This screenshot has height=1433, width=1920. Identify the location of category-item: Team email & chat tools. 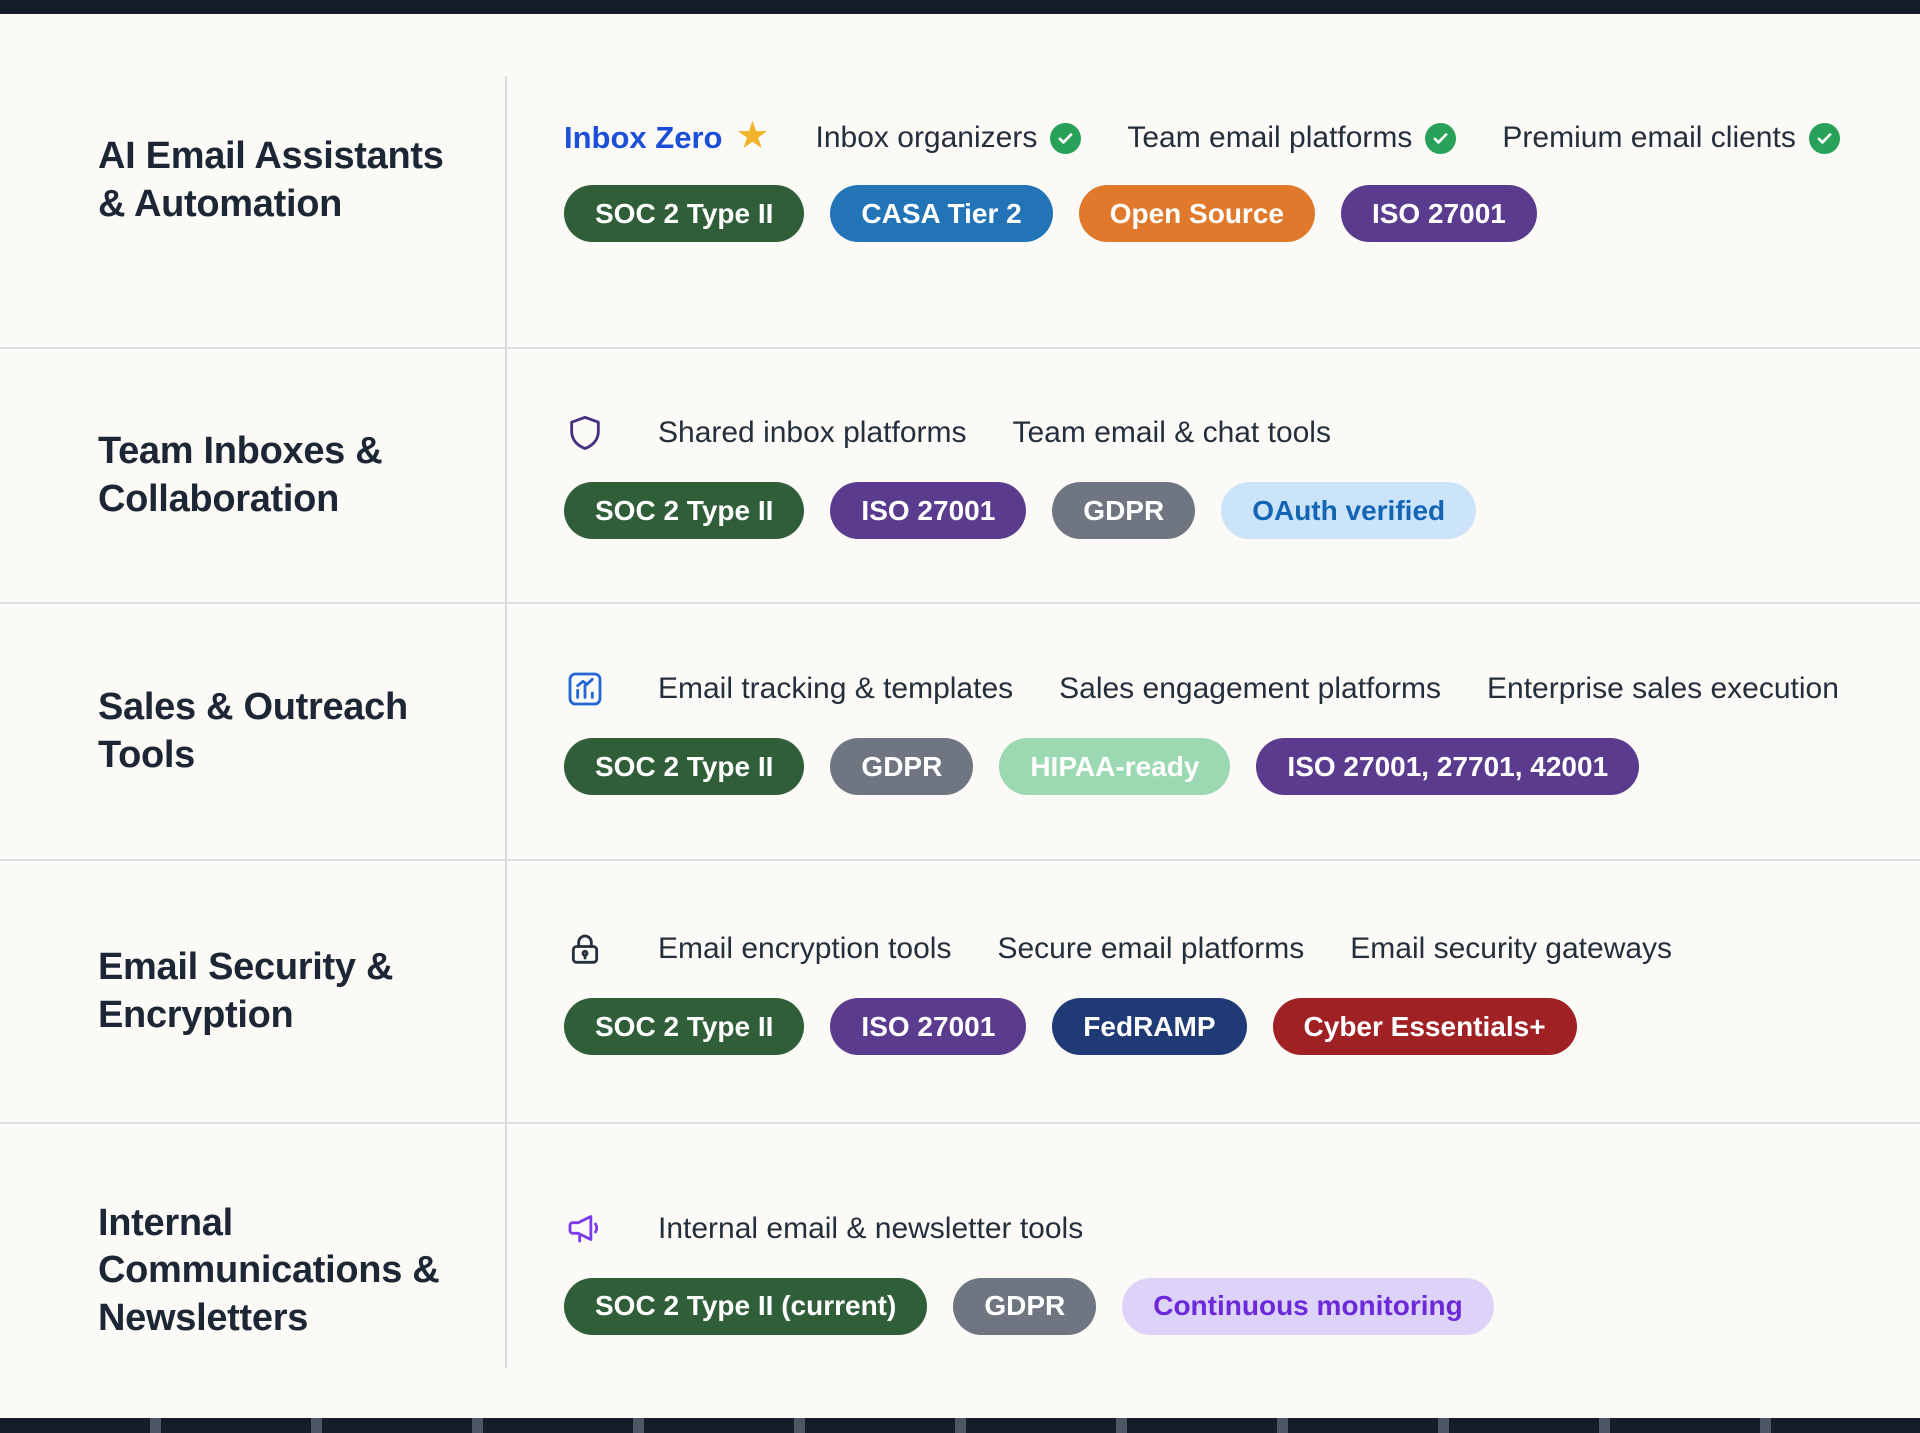
(1172, 433).